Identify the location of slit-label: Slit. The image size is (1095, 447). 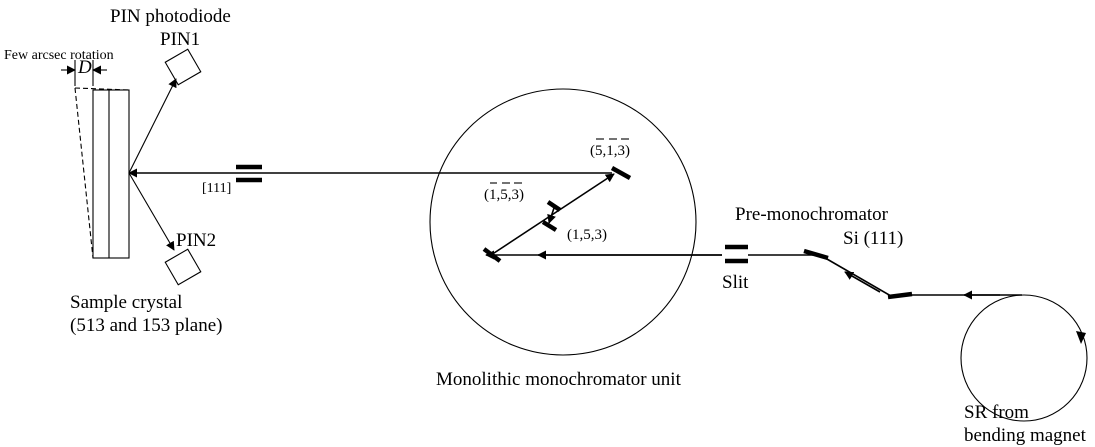
(735, 282).